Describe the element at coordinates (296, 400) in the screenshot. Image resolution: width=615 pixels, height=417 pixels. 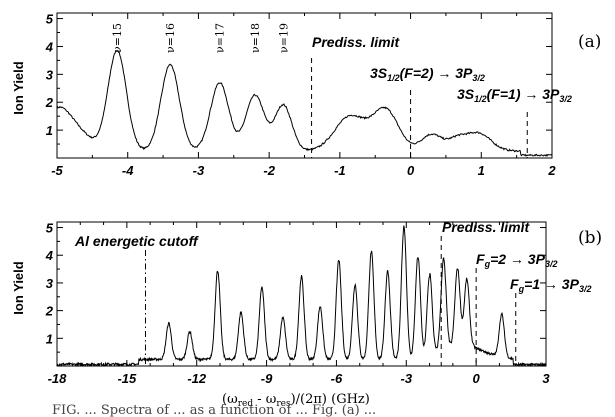
I see `x-axis-label: (ωred - ωres)/(2π) (GHz)` at that location.